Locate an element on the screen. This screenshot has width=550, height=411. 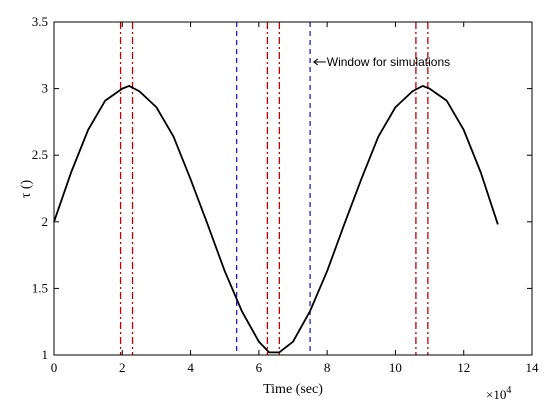
x-tick-label: 8 is located at coordinates (327, 367).